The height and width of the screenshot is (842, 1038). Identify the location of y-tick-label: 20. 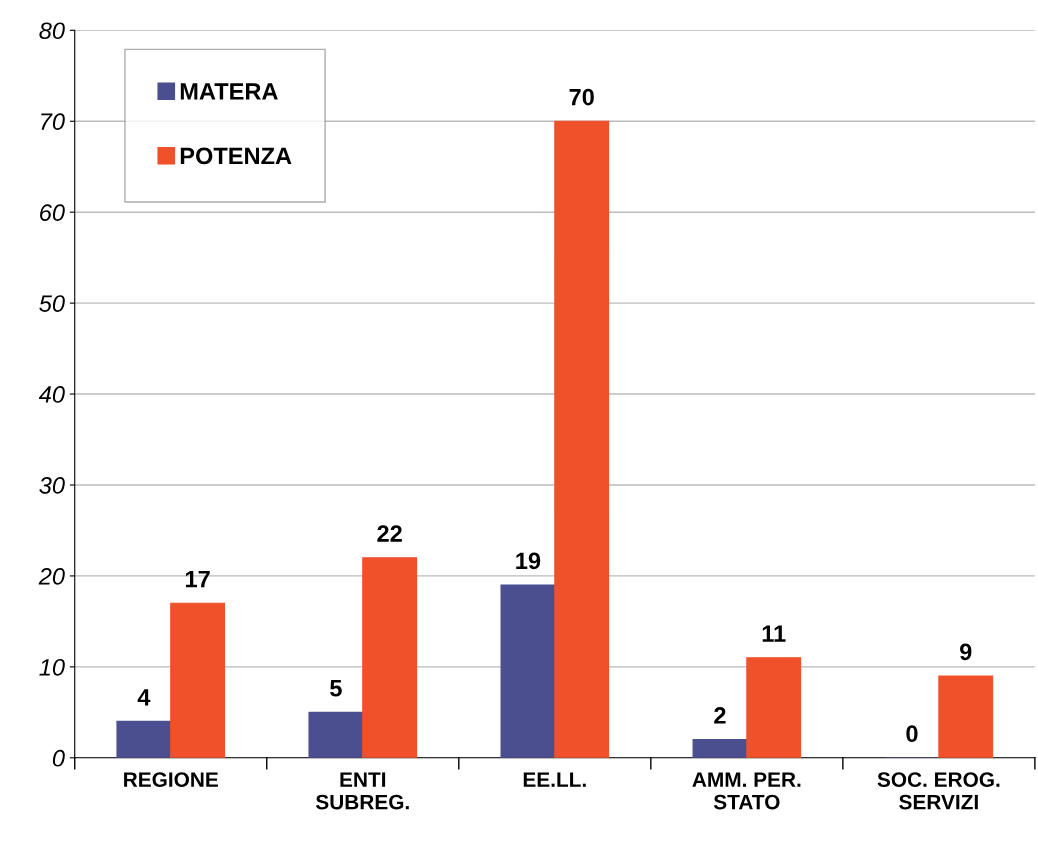
(51, 576).